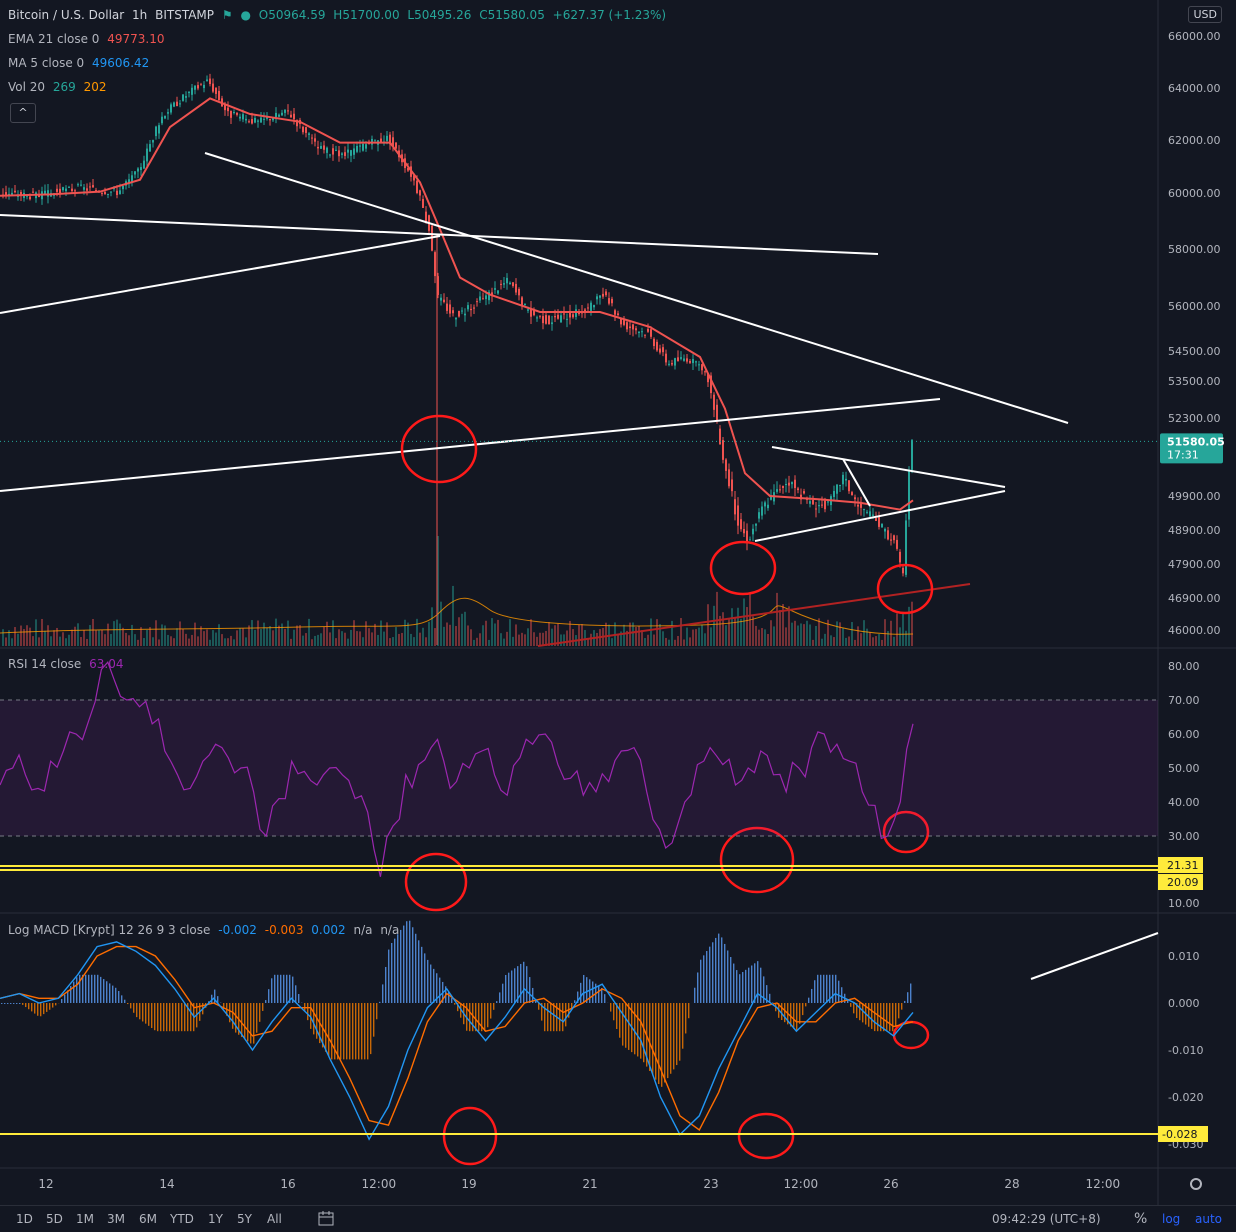  Describe the element at coordinates (1194, 564) in the screenshot. I see `price-tick-label: 47900.00` at that location.